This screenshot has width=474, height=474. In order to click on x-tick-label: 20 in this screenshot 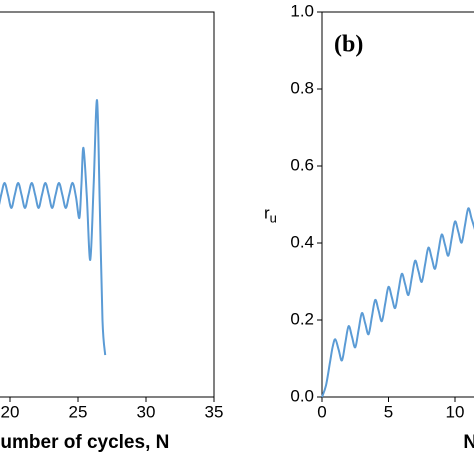, I will do `click(10, 411)`.